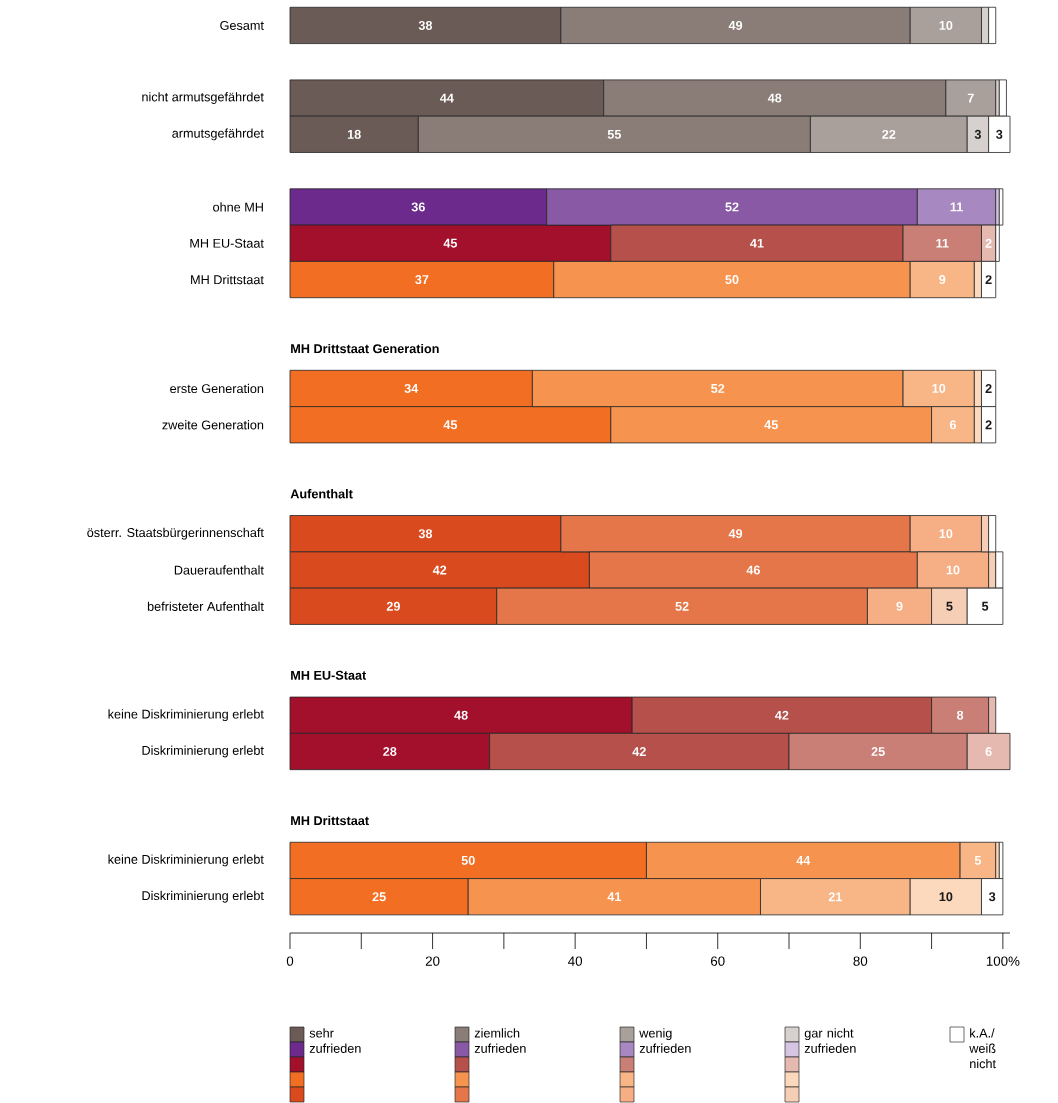 The height and width of the screenshot is (1103, 1058). What do you see at coordinates (203, 98) in the screenshot?
I see `y-tick-label: nicht armutsgefährdet` at bounding box center [203, 98].